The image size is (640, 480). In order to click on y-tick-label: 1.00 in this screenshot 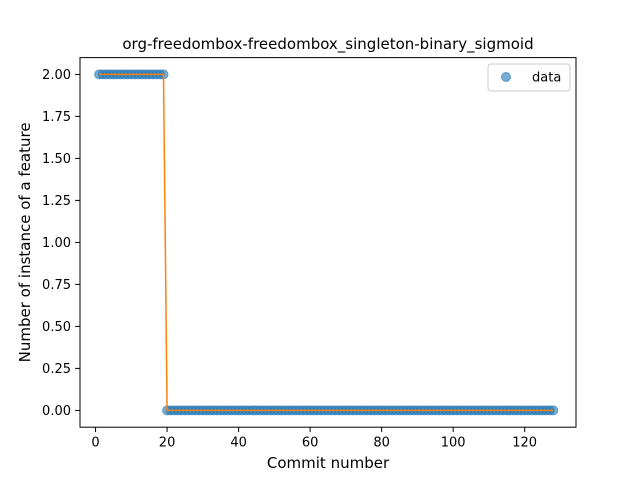, I will do `click(56, 243)`.